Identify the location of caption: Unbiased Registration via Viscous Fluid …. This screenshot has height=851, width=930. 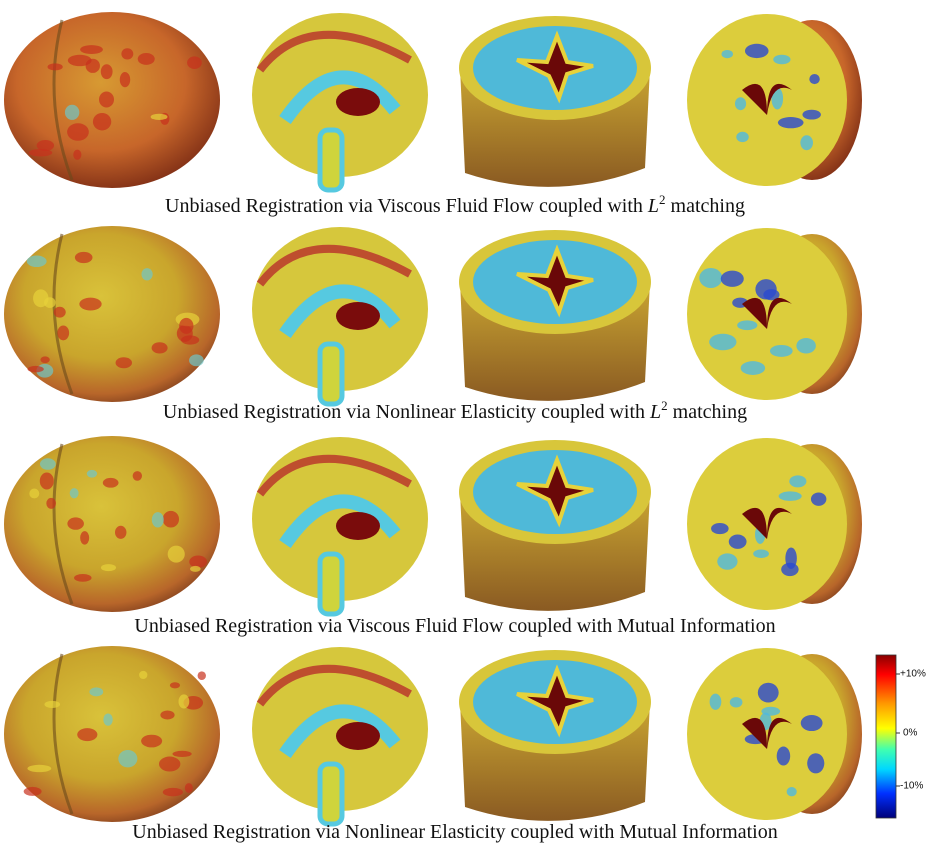
(455, 204).